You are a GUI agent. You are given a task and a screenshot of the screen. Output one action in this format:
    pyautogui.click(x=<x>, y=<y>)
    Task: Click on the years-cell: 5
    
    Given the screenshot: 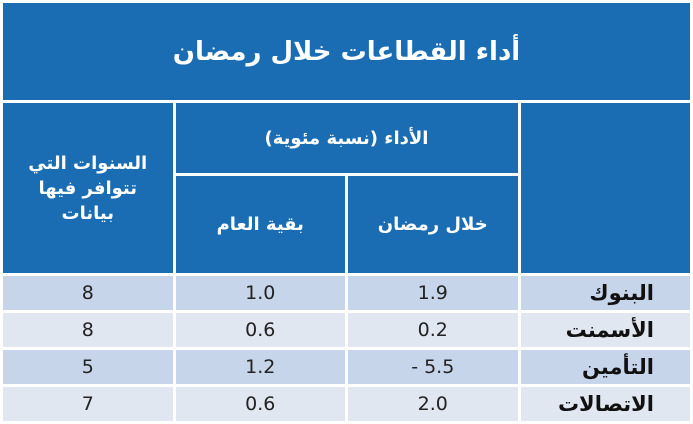 What is the action you would take?
    pyautogui.click(x=87, y=367)
    